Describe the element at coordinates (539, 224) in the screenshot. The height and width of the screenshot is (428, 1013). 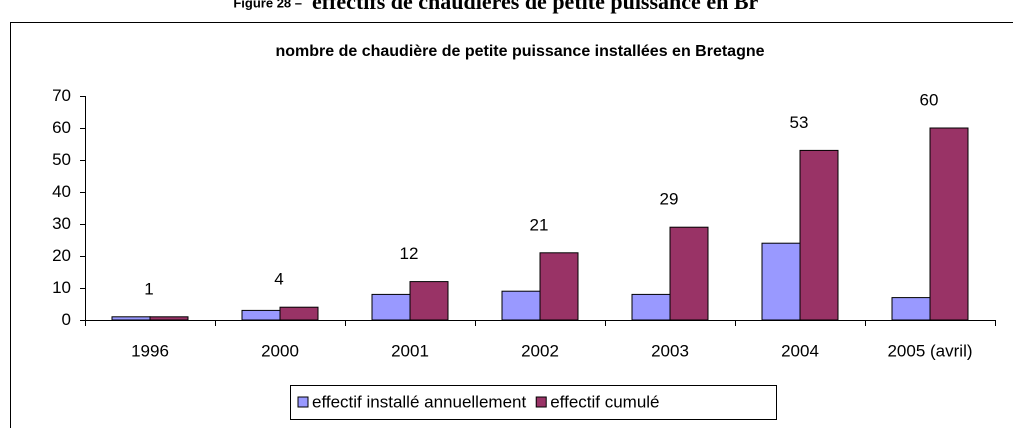
I see `data-label: 21` at that location.